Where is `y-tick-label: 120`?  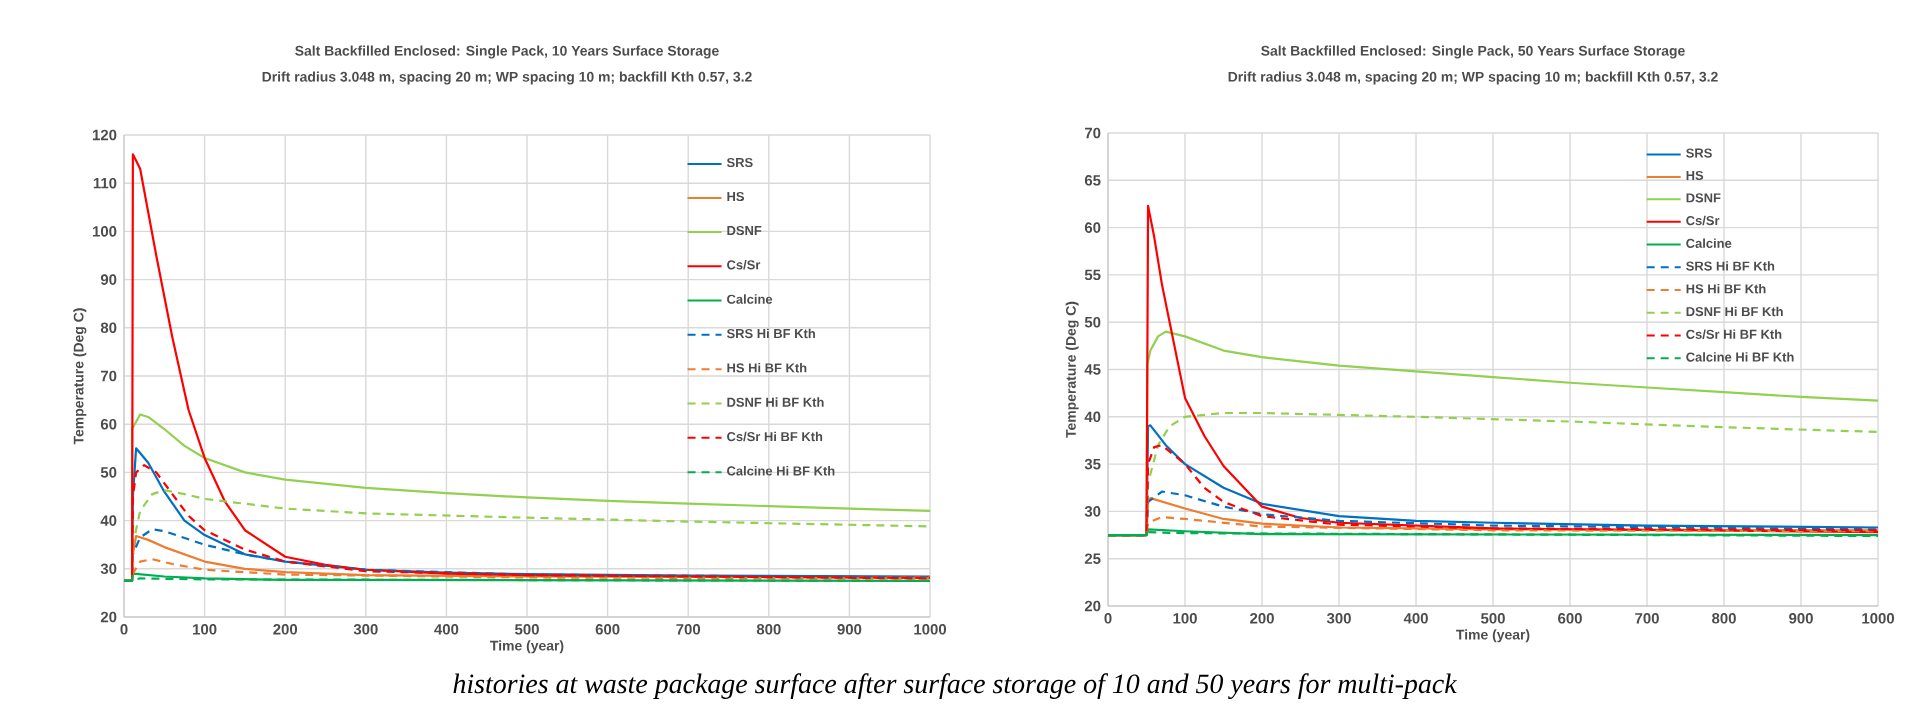
y-tick-label: 120 is located at coordinates (104, 135).